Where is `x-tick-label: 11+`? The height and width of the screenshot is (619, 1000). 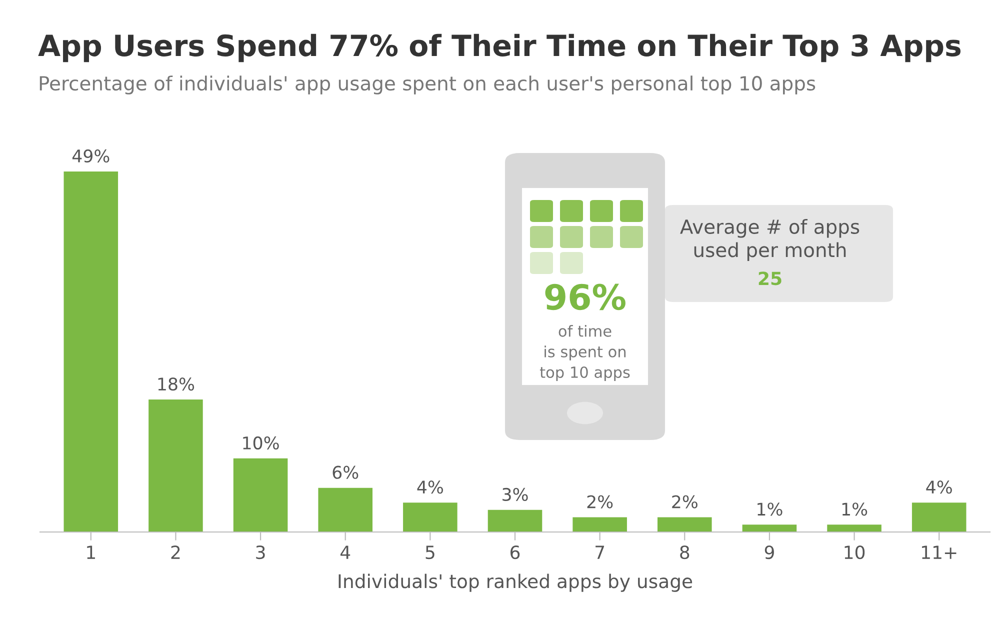 x-tick-label: 11+ is located at coordinates (939, 552).